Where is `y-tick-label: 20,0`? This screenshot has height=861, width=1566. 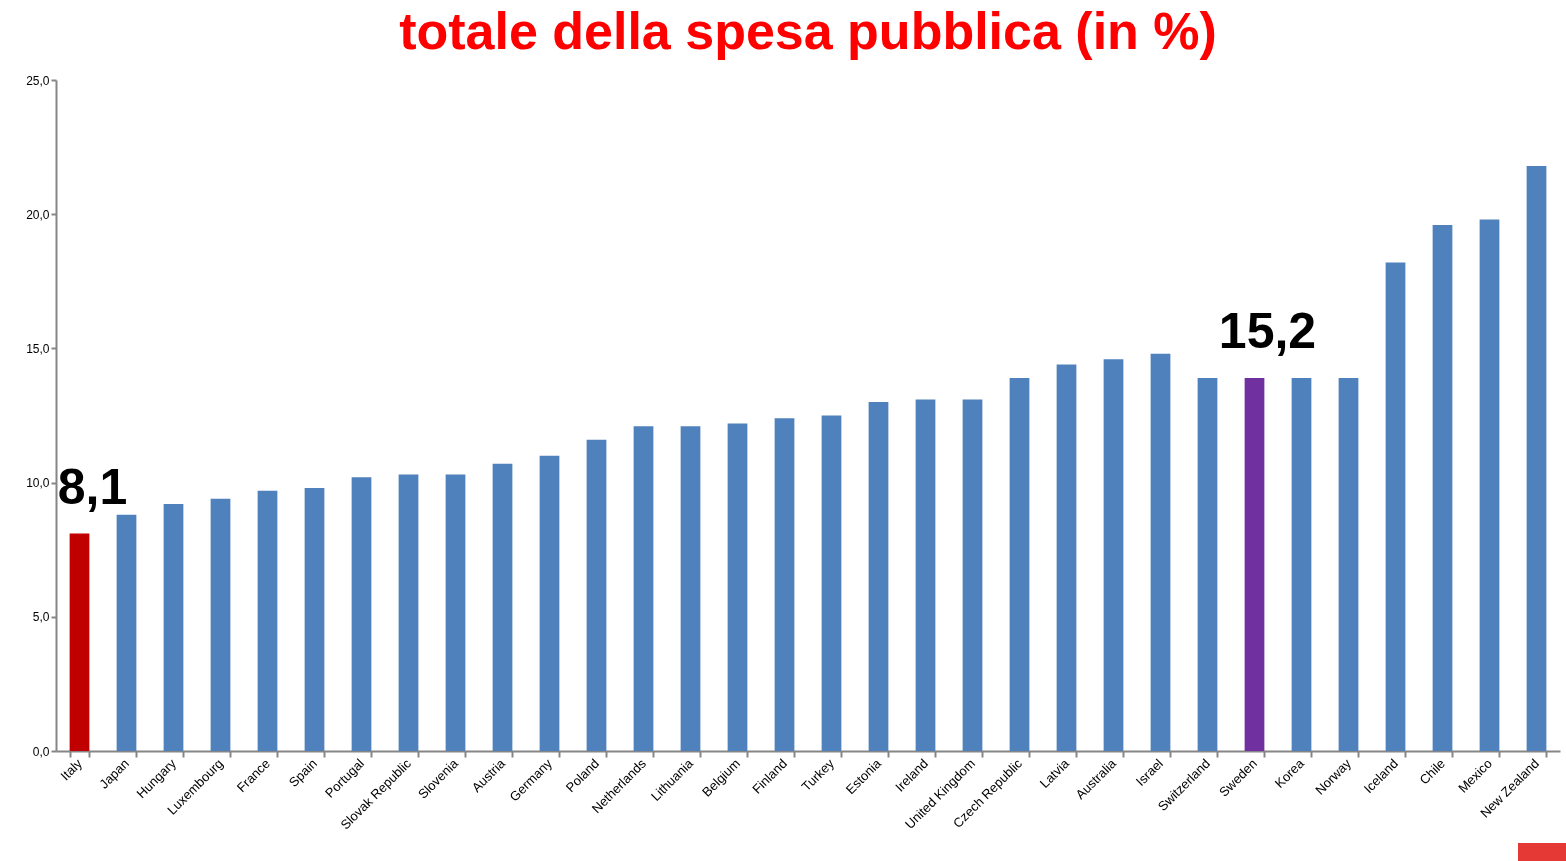
y-tick-label: 20,0 is located at coordinates (38, 214).